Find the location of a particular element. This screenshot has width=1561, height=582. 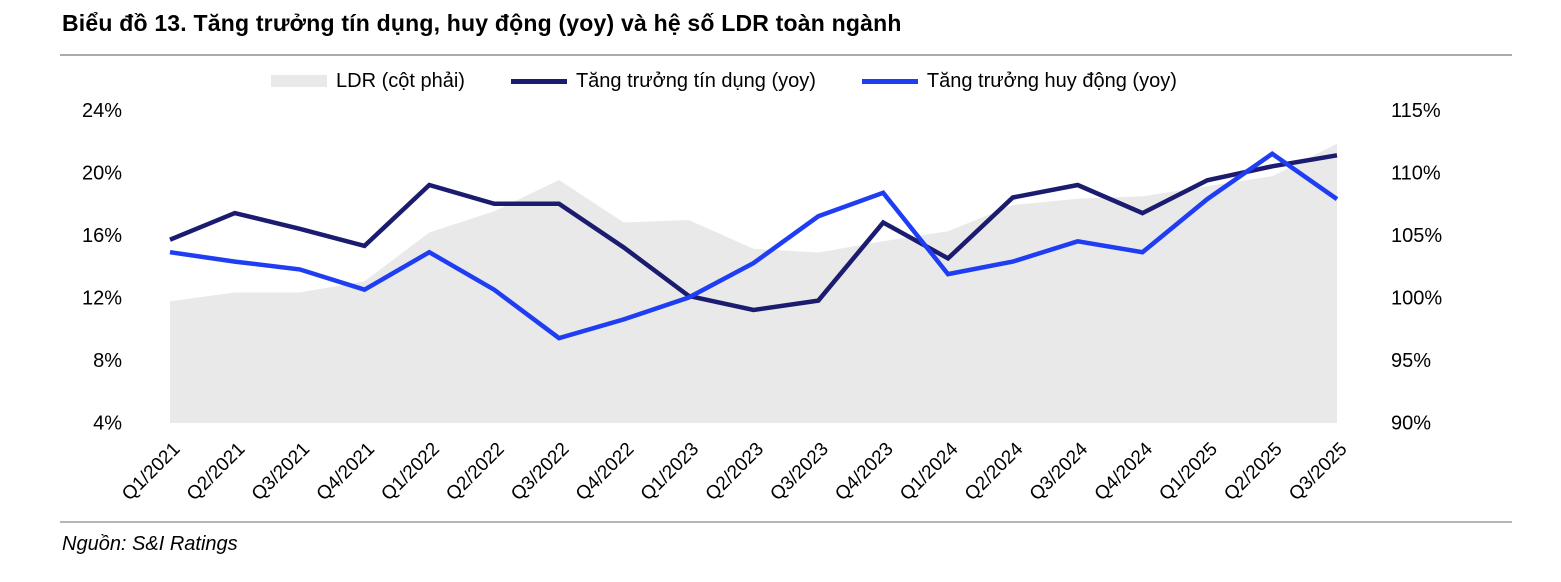

legend-item-deposit: Tăng trưởng huy động (yoy) is located at coordinates (1019, 81).